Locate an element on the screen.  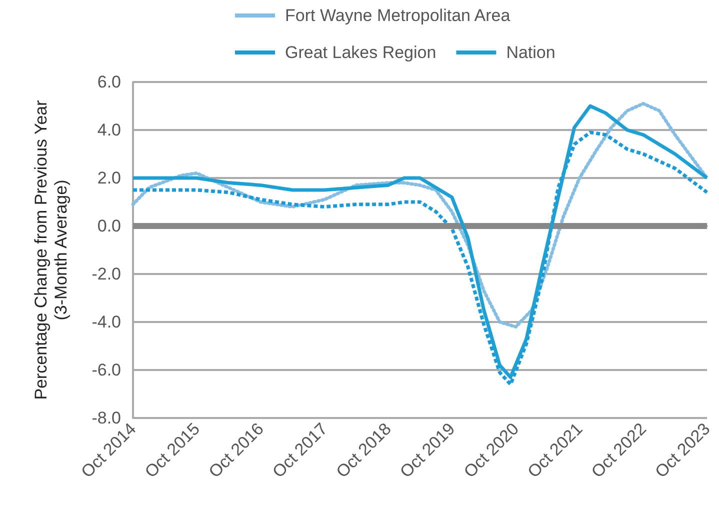
y-tick-label: -8.0 is located at coordinates (106, 418).